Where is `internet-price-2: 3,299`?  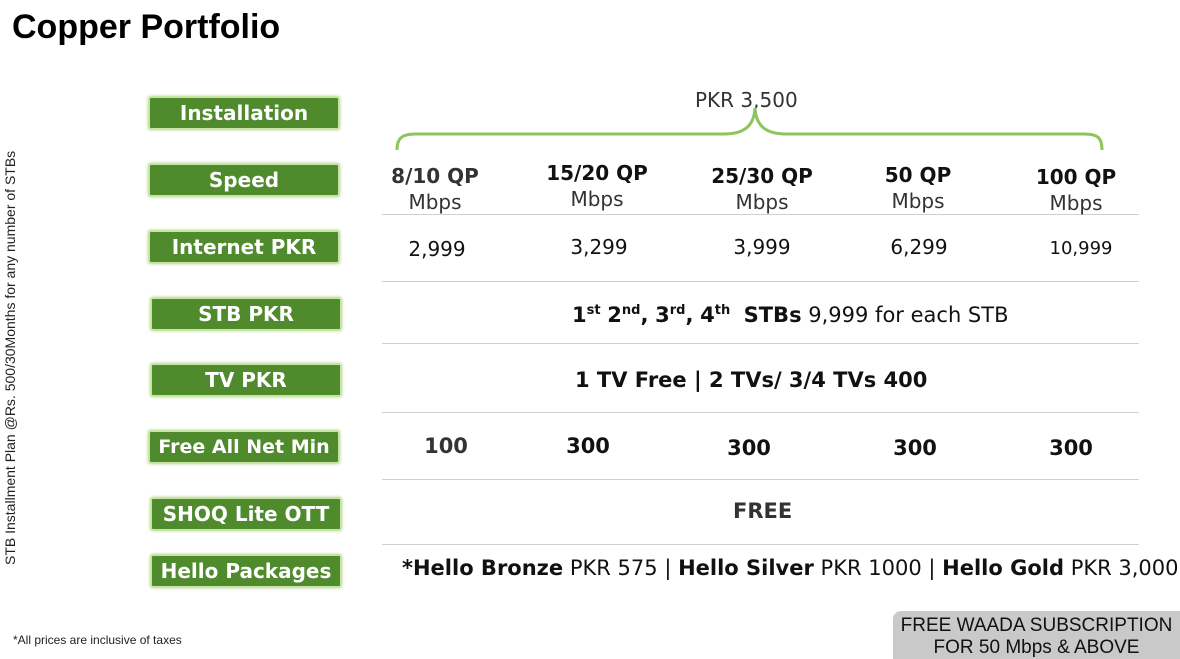 internet-price-2: 3,299 is located at coordinates (599, 247).